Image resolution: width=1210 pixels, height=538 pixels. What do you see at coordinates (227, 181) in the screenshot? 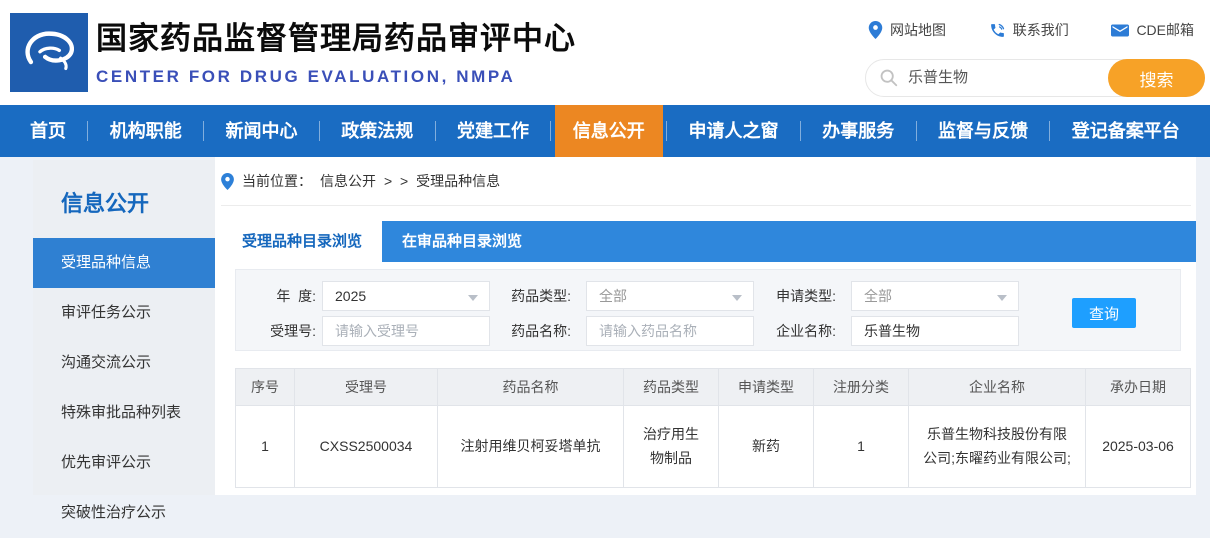
I see `breadcrumb-pin-icon` at bounding box center [227, 181].